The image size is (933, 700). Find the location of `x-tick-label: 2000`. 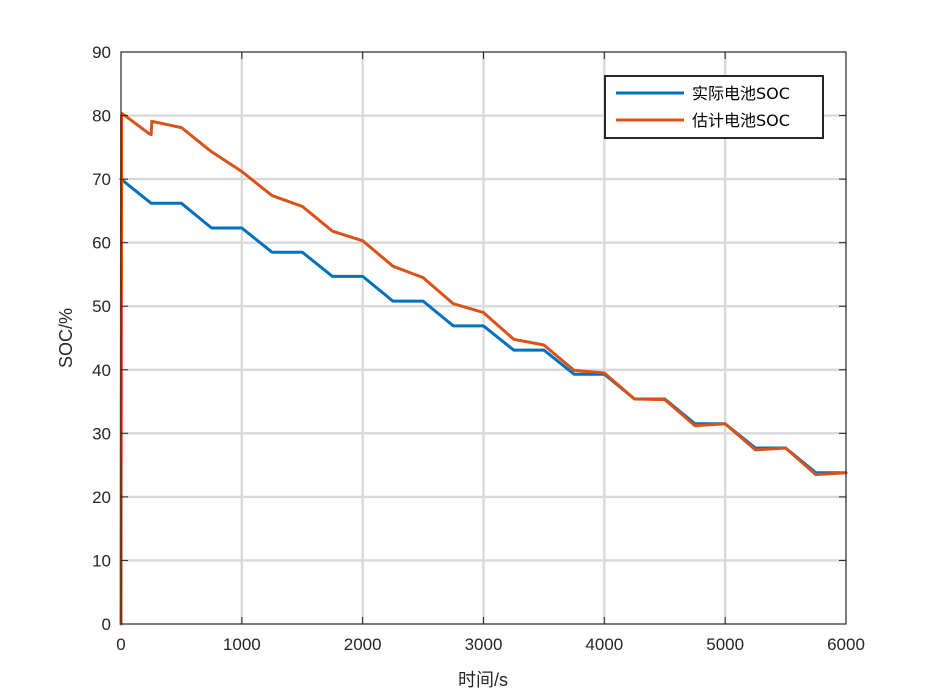

x-tick-label: 2000 is located at coordinates (363, 644).